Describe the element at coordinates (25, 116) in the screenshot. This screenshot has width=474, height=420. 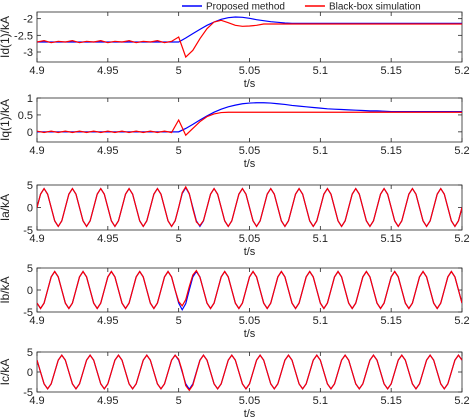
I see `y-tick-label: 0.5` at that location.